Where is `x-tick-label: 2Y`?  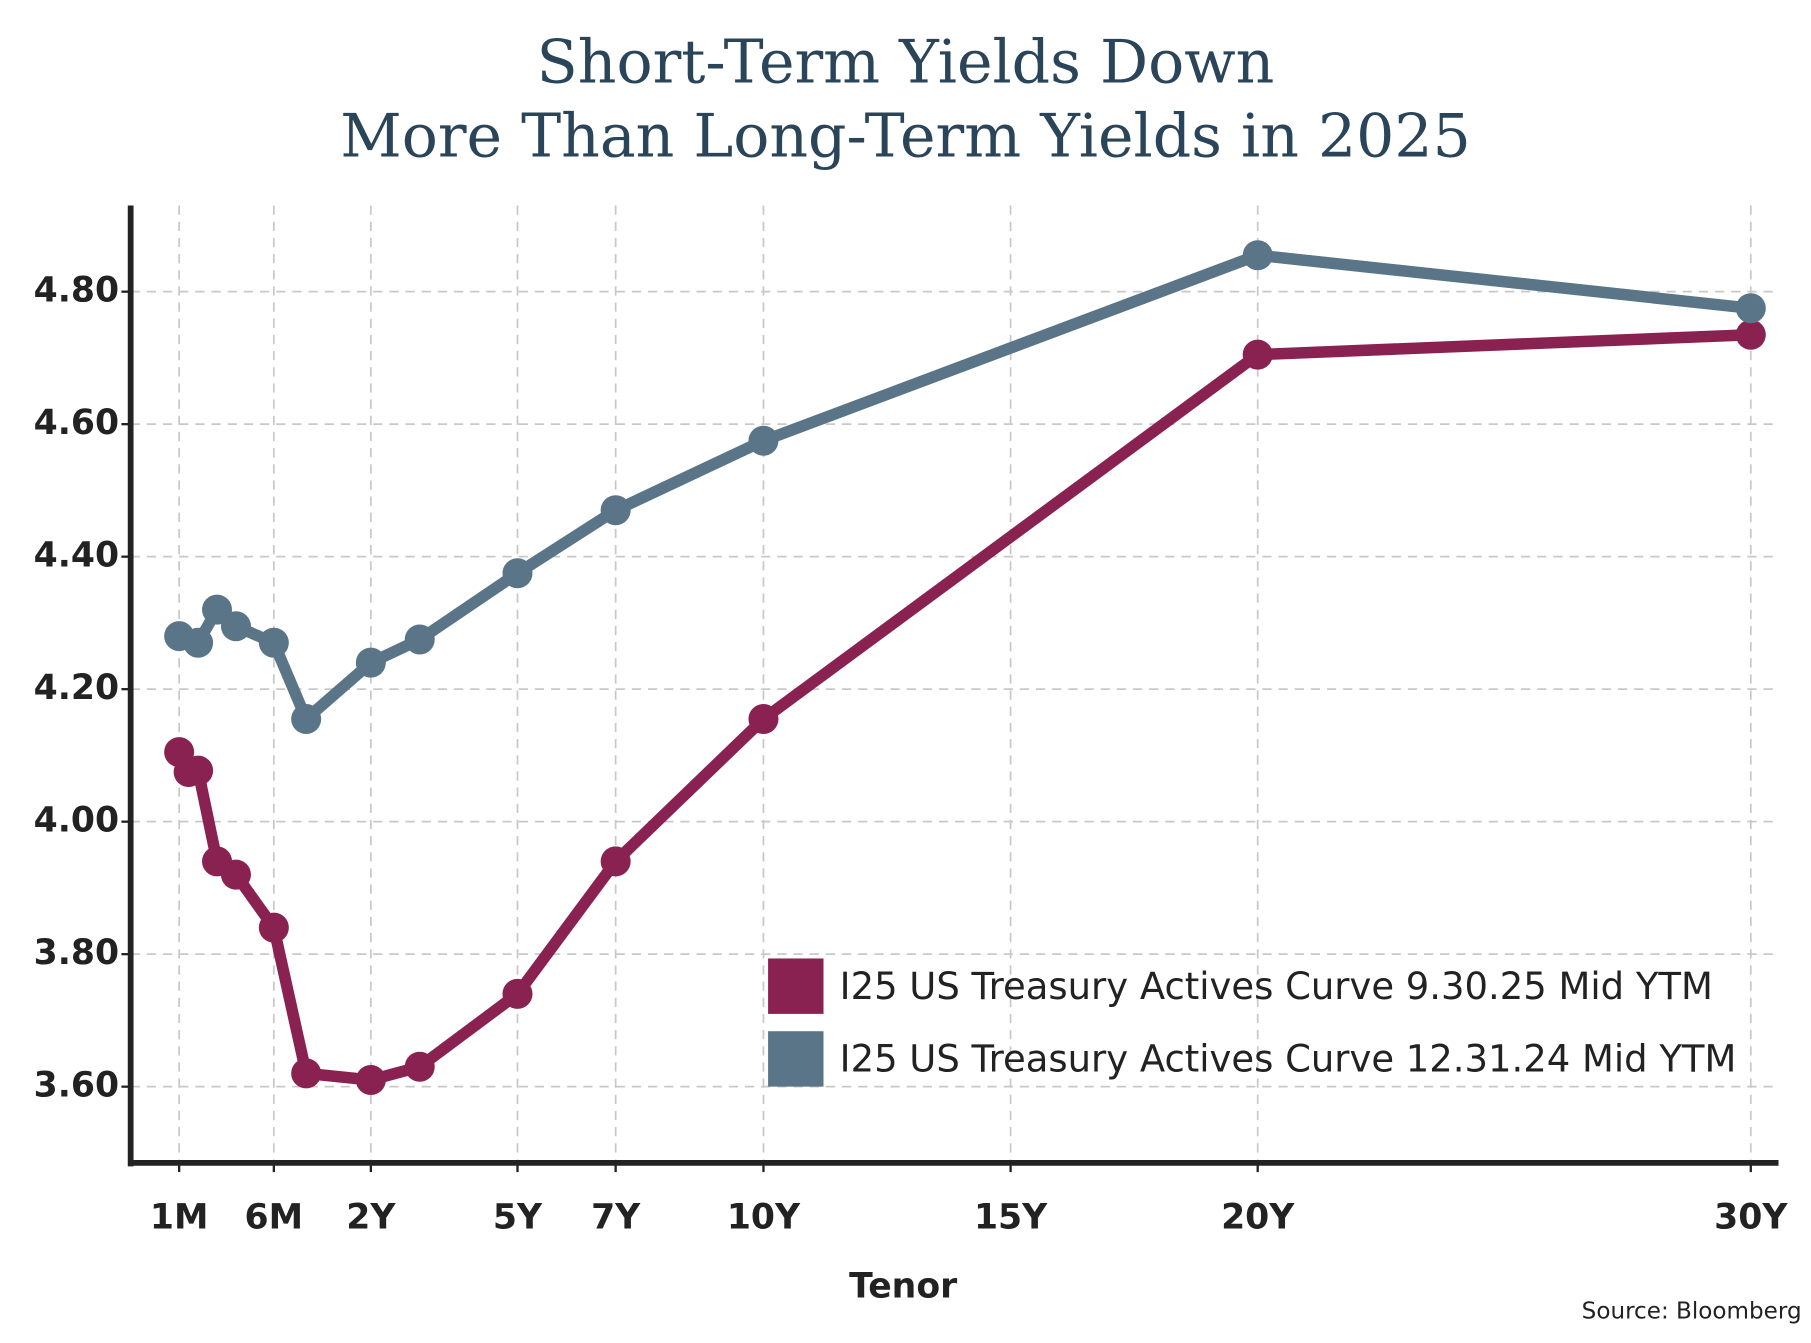
x-tick-label: 2Y is located at coordinates (371, 1217).